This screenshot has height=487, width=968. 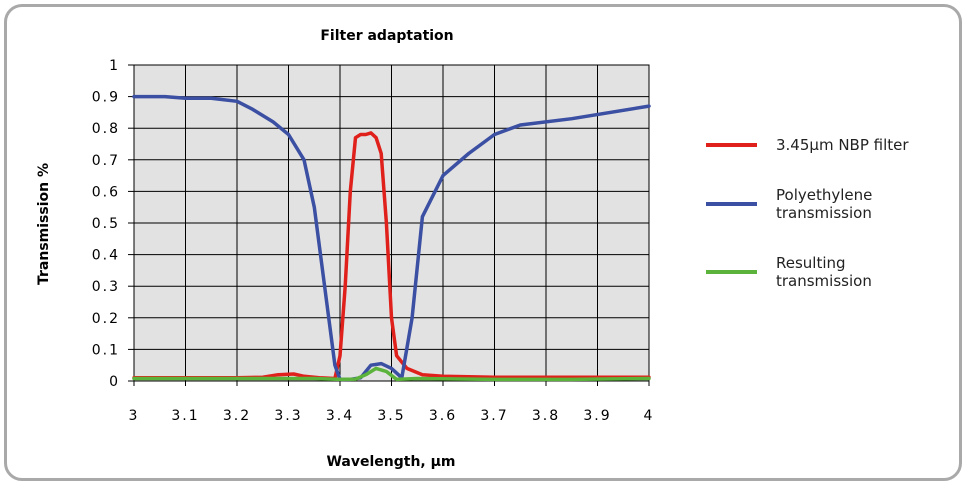 I want to click on y-tick-label: 0.2, so click(x=106, y=319).